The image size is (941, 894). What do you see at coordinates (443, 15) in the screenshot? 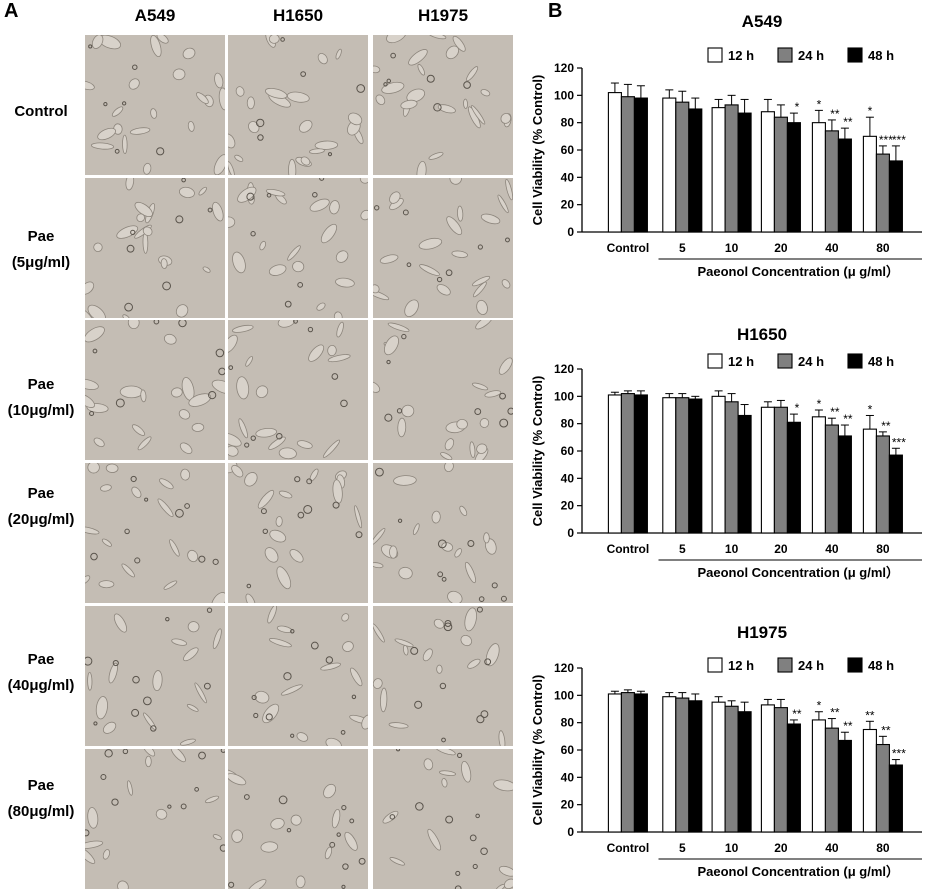
I see `column-header-h1975: H1975` at bounding box center [443, 15].